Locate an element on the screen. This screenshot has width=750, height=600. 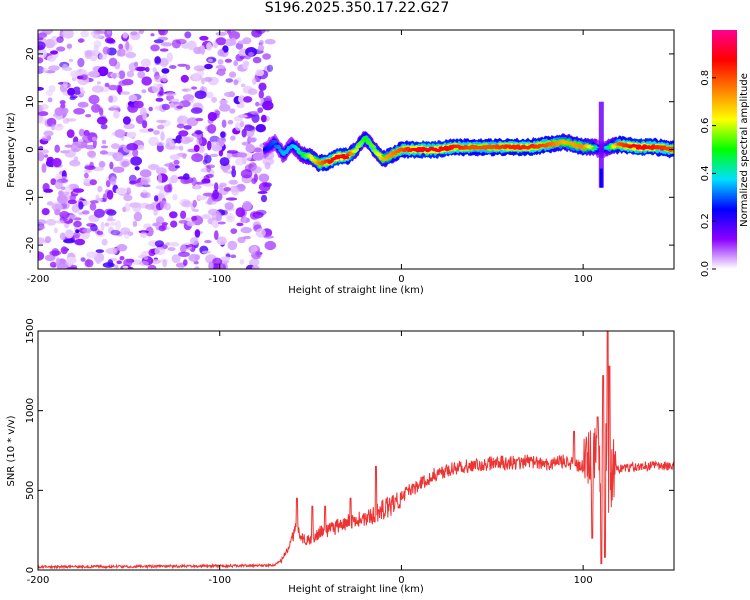
colorbar-gradient-bar is located at coordinates (724, 149).